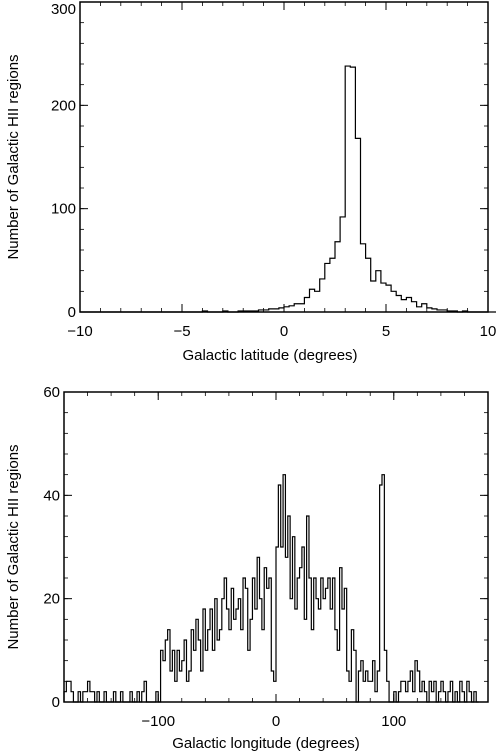 The image size is (496, 753). What do you see at coordinates (56, 702) in the screenshot?
I see `y-tick-label-longitude-0: 0` at bounding box center [56, 702].